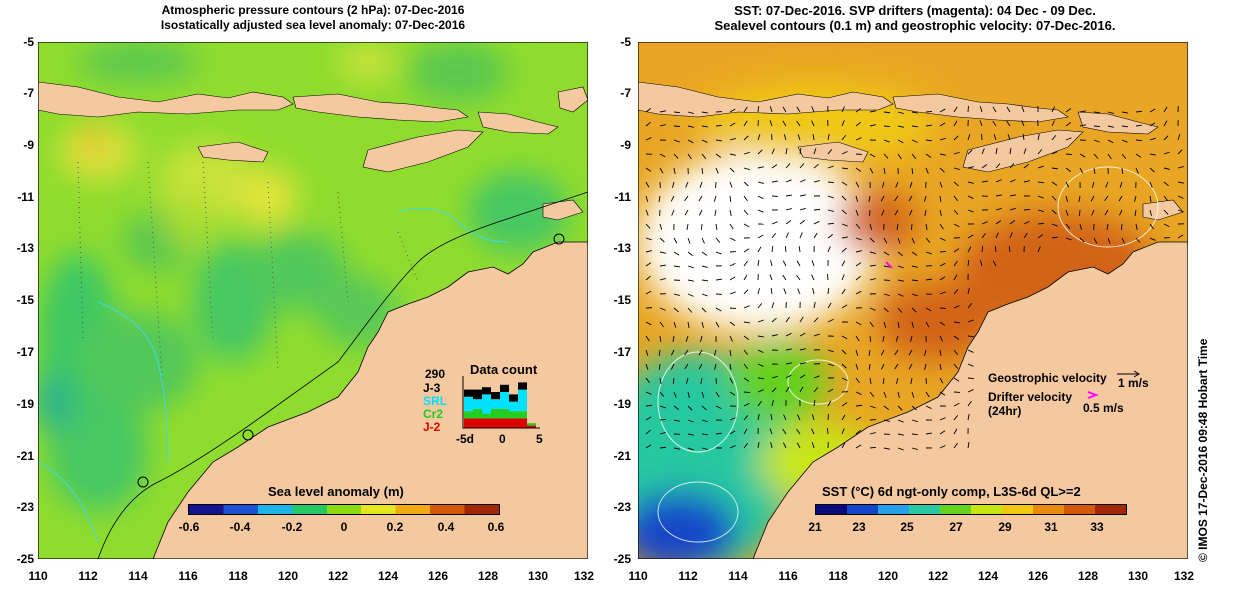 The width and height of the screenshot is (1250, 590). I want to click on count-x-tick: 5, so click(539, 439).